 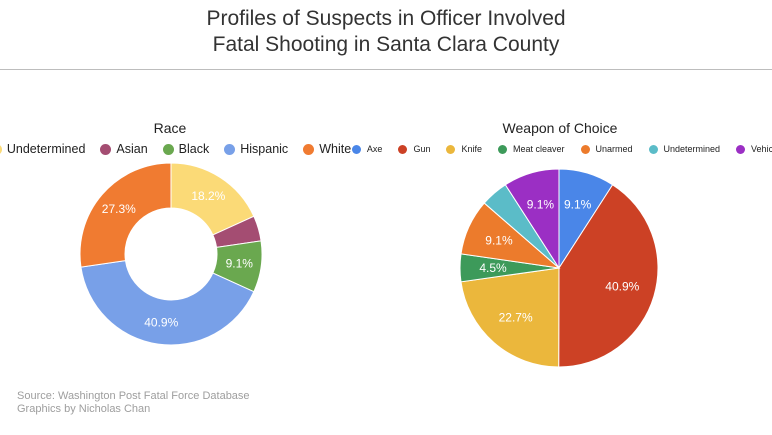 I want to click on legend-swatch-hispanic, so click(x=230, y=149).